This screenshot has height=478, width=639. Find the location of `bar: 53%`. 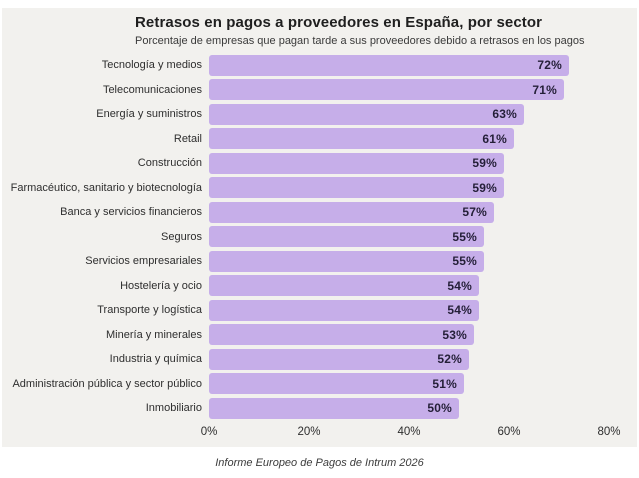

bar: 53% is located at coordinates (341, 335).